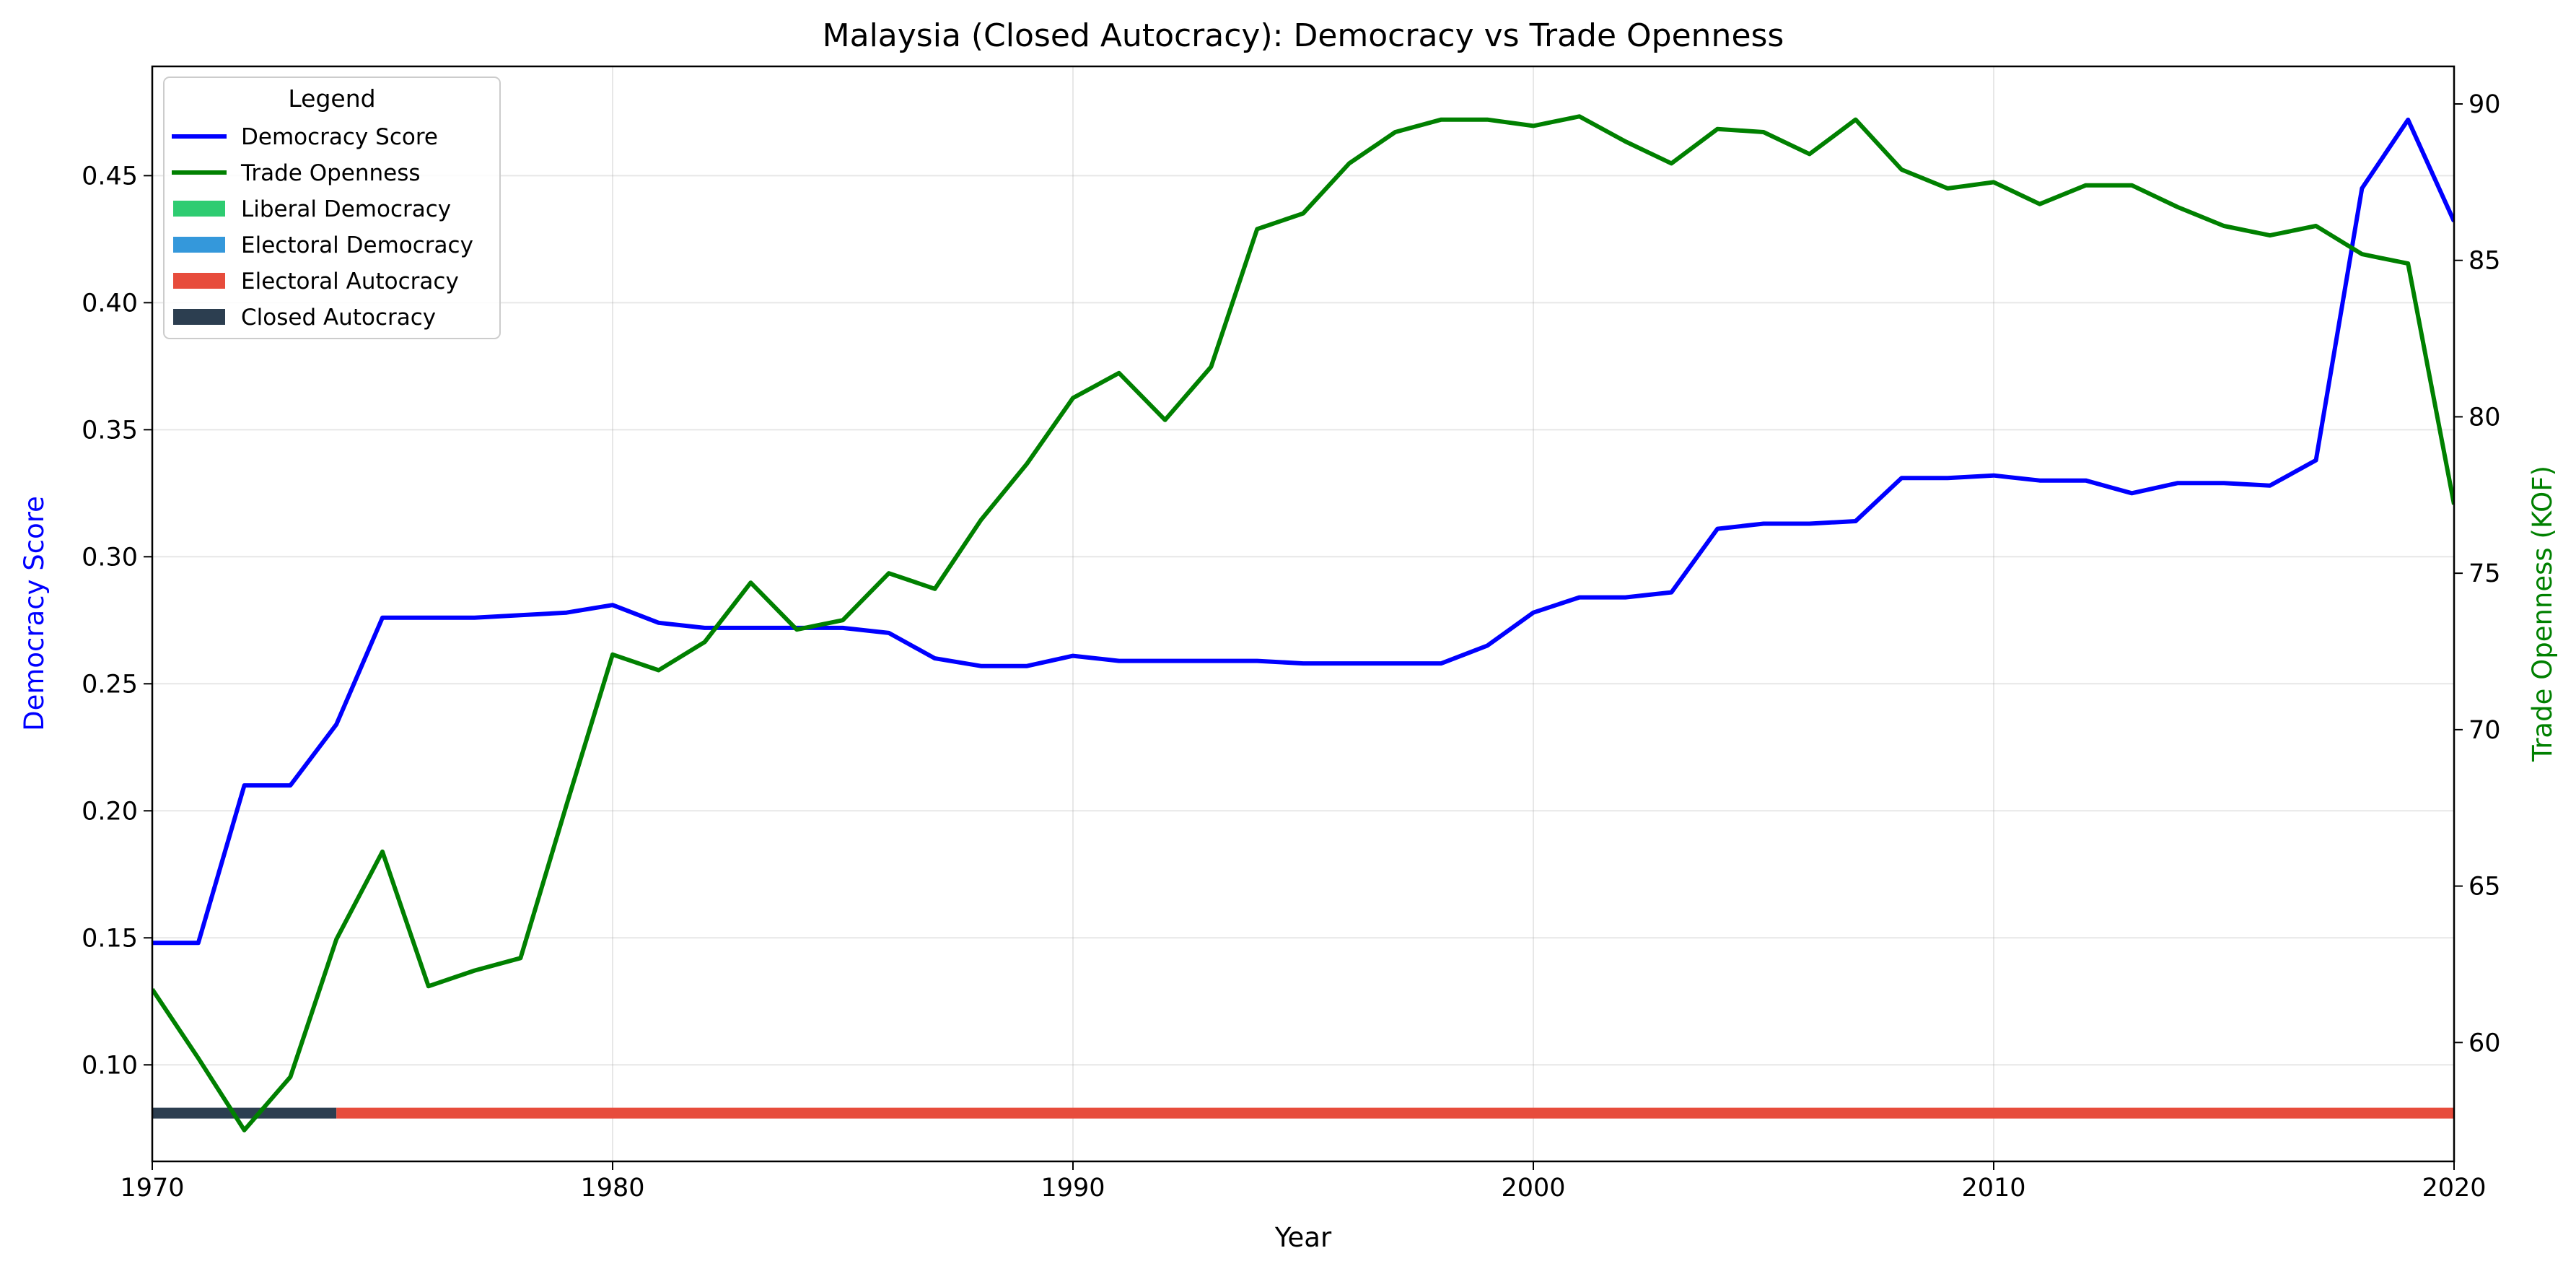  I want to click on x-tick-label: 1970, so click(152, 1189).